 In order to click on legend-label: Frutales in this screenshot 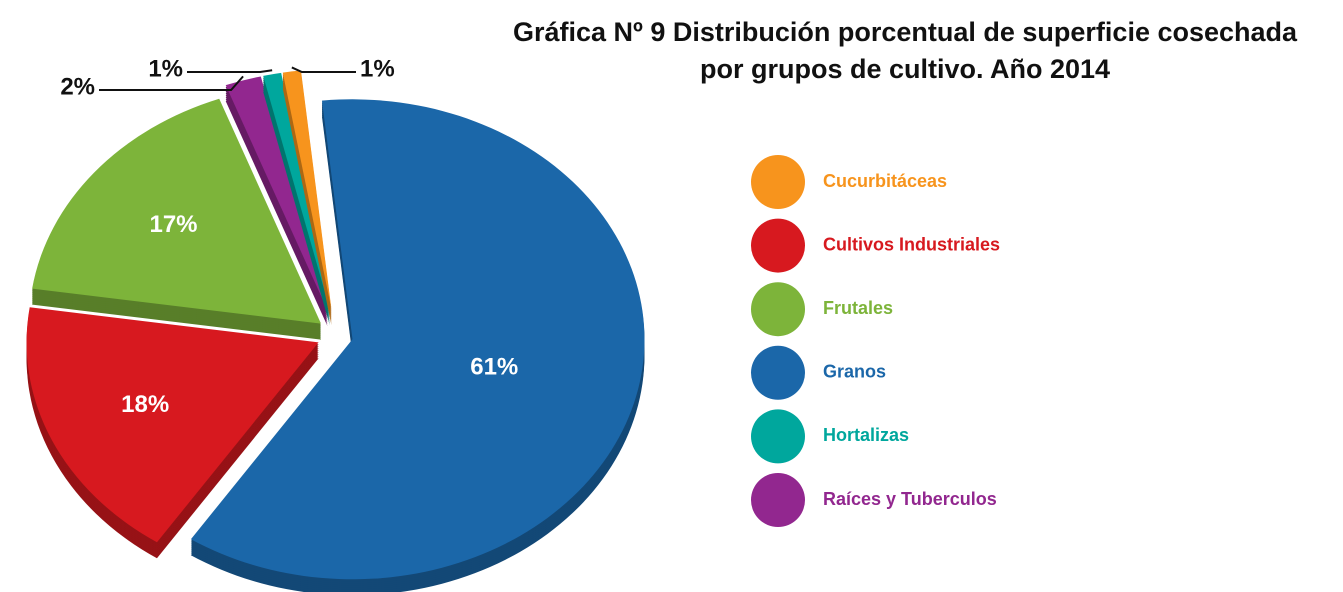, I will do `click(858, 308)`.